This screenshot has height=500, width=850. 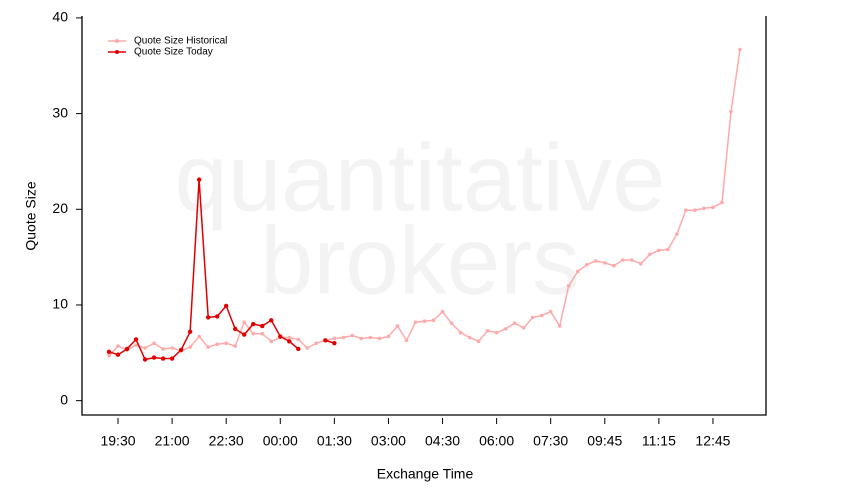 What do you see at coordinates (442, 441) in the screenshot?
I see `x-tick-label: 04:30` at bounding box center [442, 441].